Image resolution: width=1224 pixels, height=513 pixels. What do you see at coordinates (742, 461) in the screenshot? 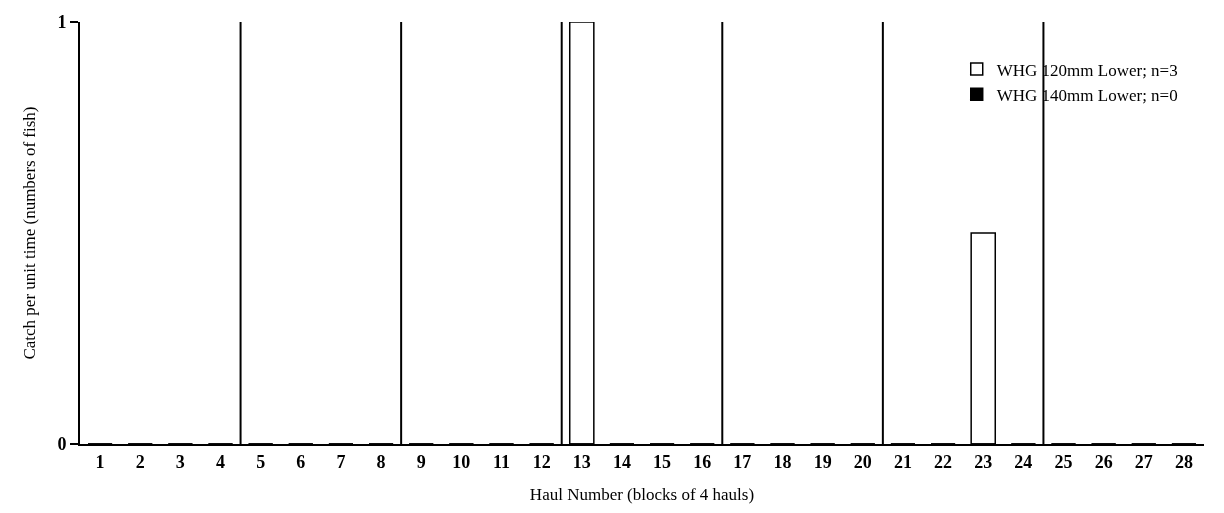
I see `x-tick-label: 17` at bounding box center [742, 461].